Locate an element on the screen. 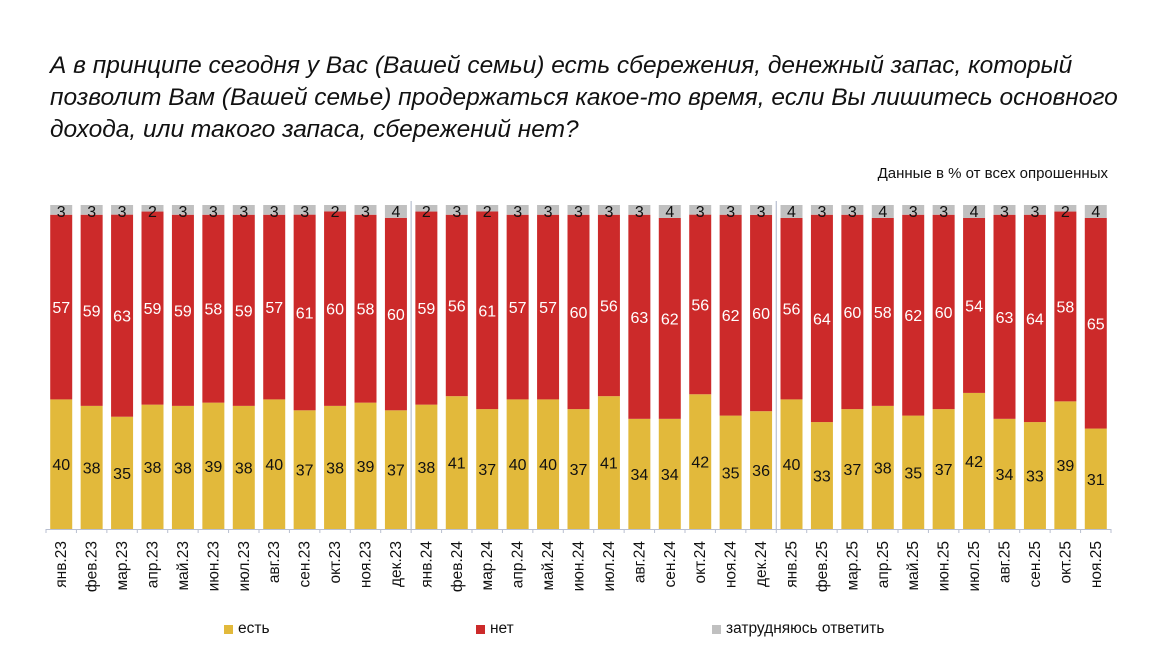 The width and height of the screenshot is (1176, 669). legend-label-zatr: затрудняюсь ответить is located at coordinates (805, 628).